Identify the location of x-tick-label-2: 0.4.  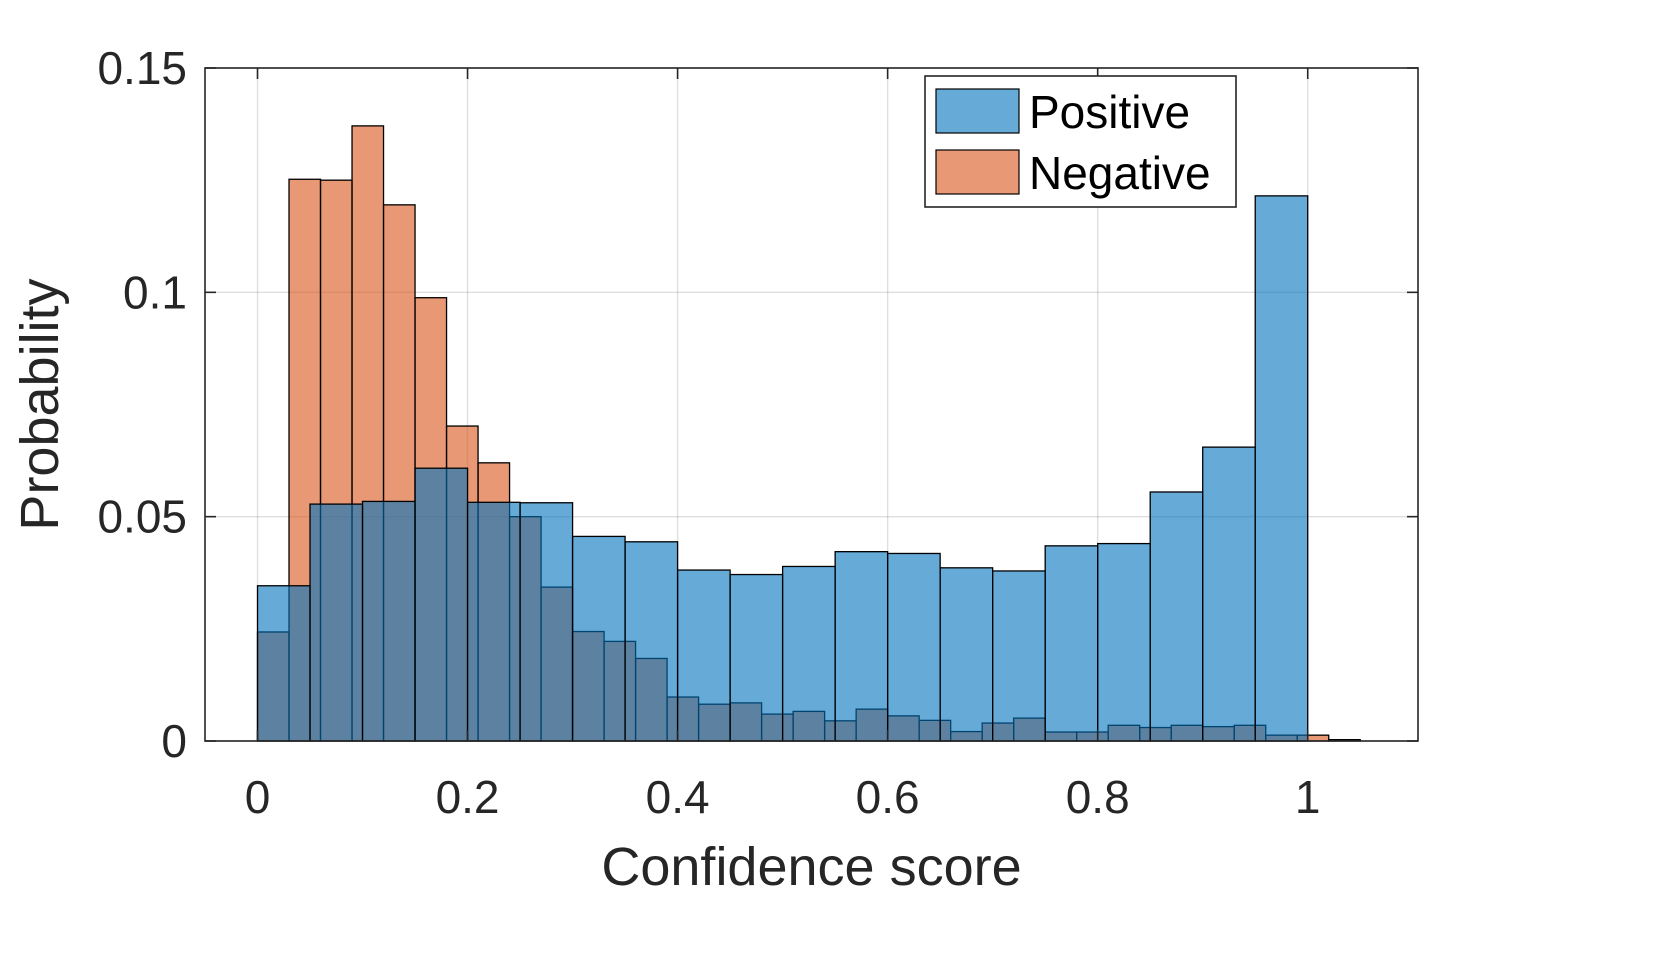
(678, 797).